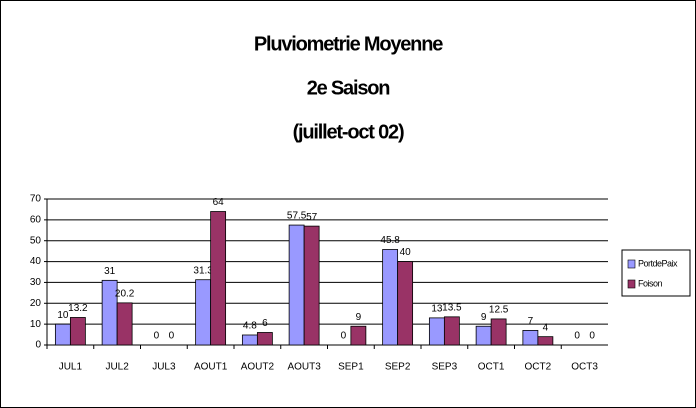 This screenshot has height=408, width=696. What do you see at coordinates (219, 202) in the screenshot?
I see `data-label: 64` at bounding box center [219, 202].